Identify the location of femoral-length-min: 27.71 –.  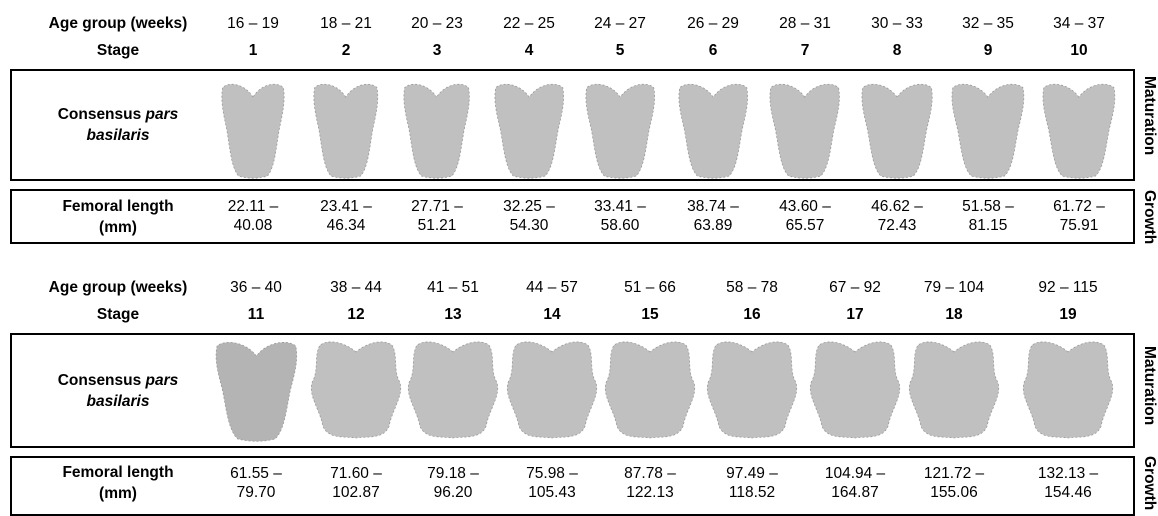
(437, 206).